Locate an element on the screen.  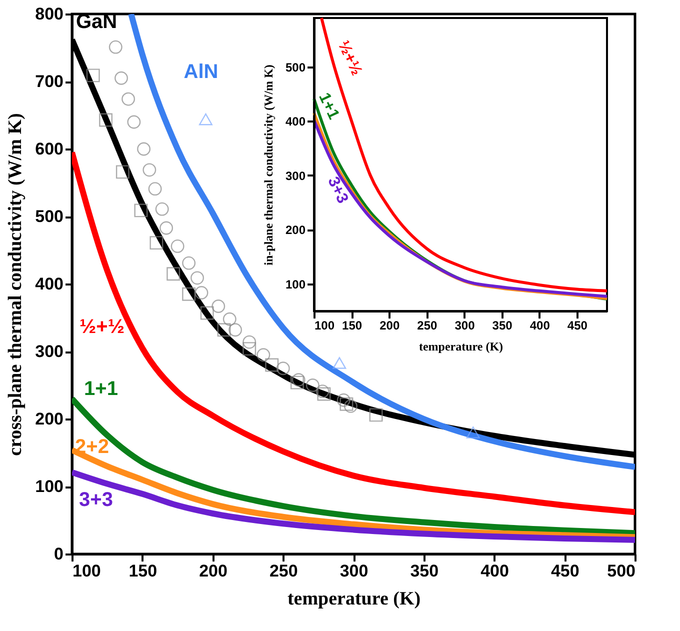
series-label: 1+1 is located at coordinates (101, 389).